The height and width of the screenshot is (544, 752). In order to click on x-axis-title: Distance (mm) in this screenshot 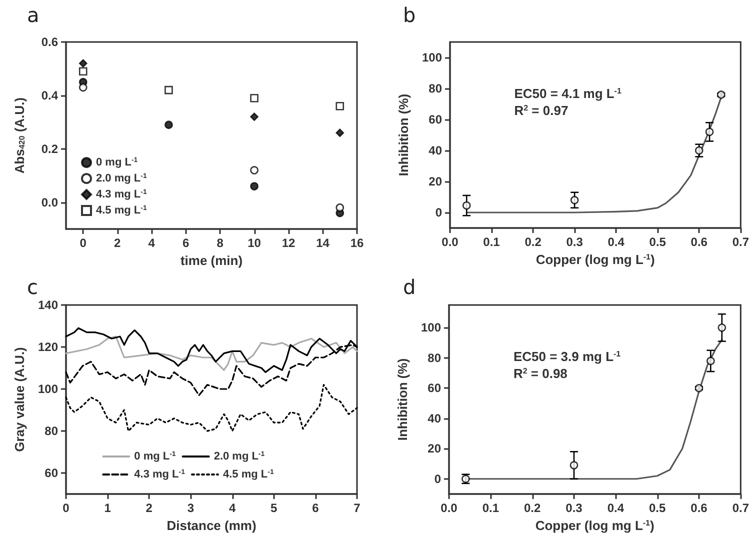, I will do `click(211, 525)`.